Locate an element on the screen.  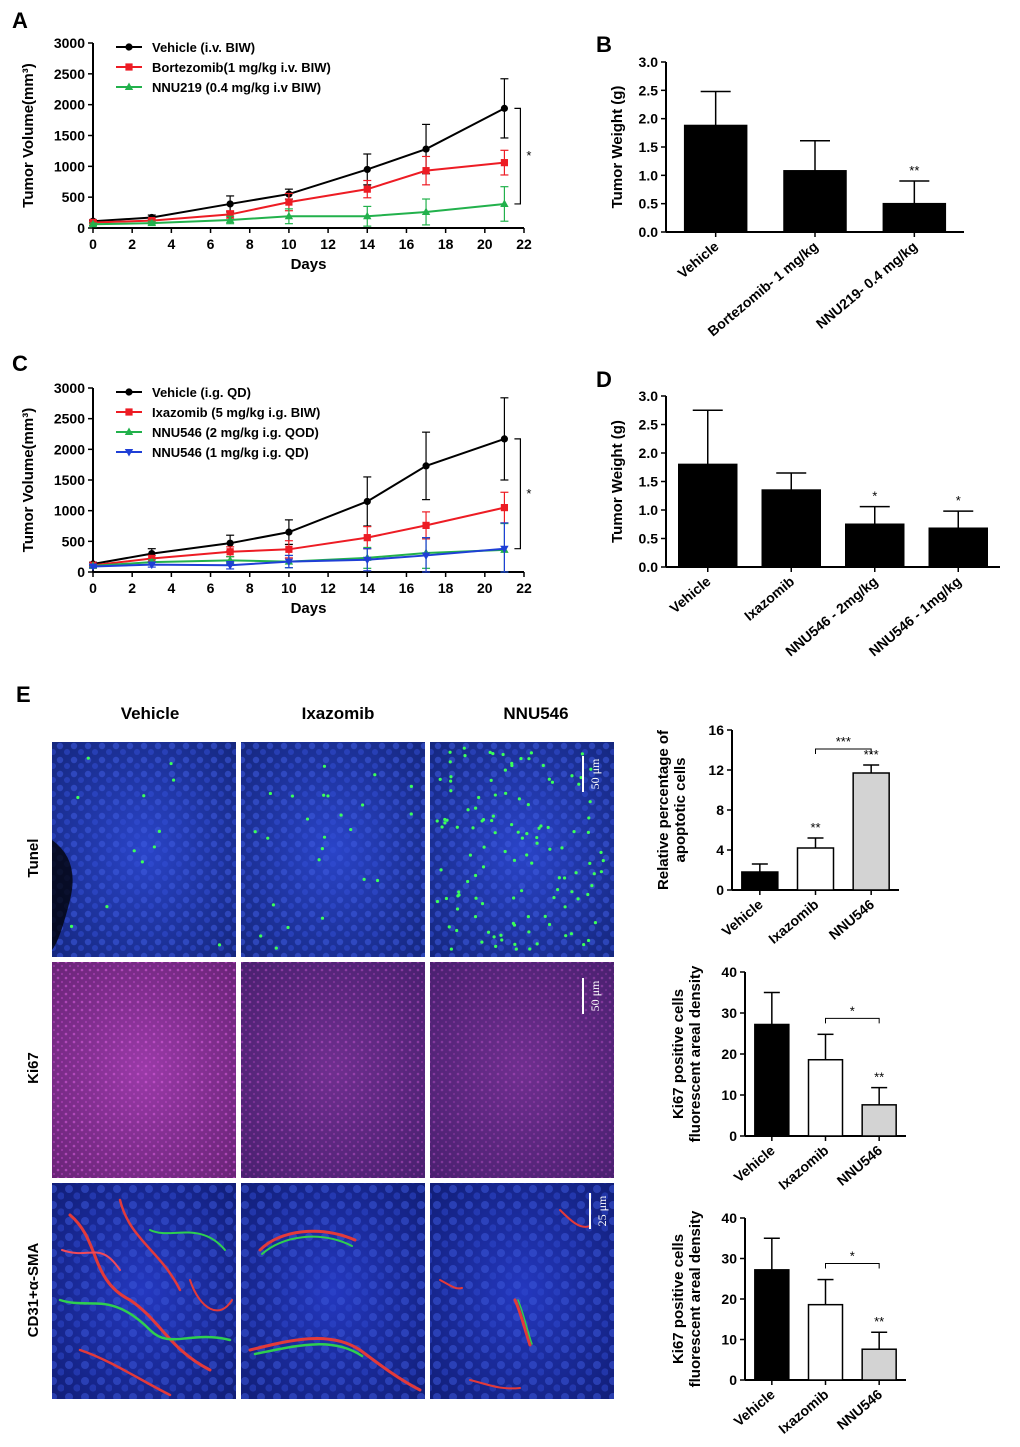
x-tick-label: 18 is located at coordinates (446, 588).